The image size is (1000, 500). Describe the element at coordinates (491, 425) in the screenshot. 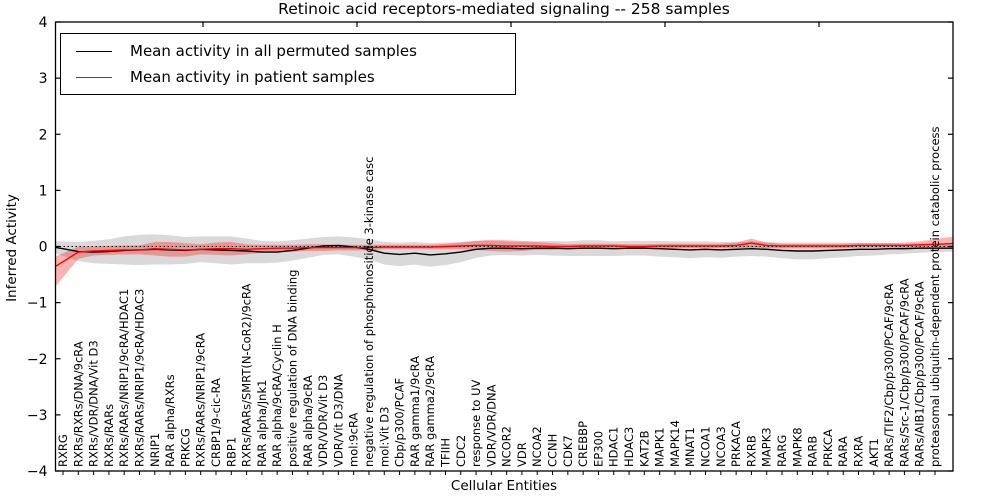

I see `x-category-label: VDR/VDR/DNA` at that location.